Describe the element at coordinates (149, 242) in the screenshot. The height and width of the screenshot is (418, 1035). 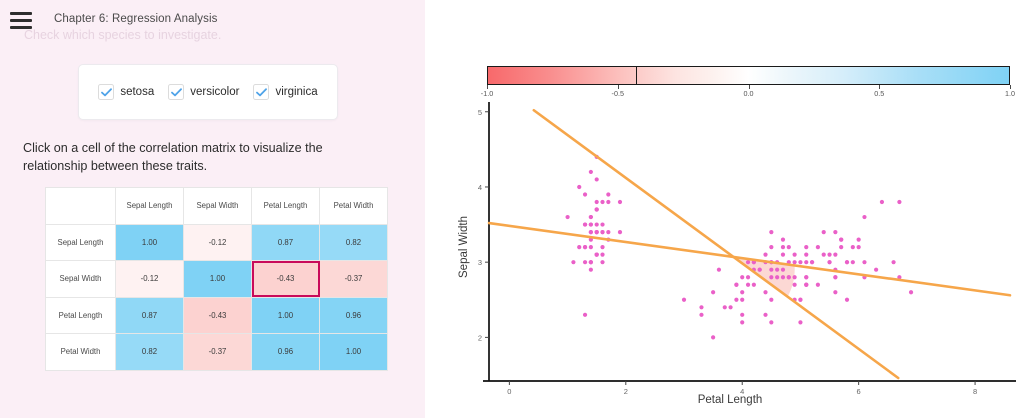
I see `matrix-cell-0-0: 1.00` at that location.